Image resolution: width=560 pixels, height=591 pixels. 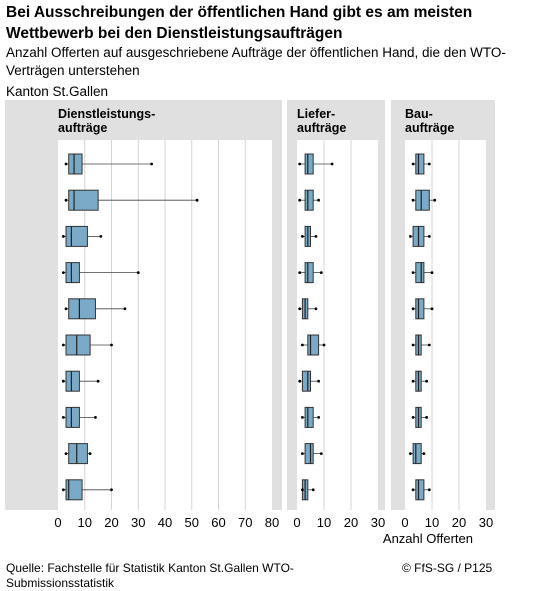 I want to click on panel-title: Dienstleistungs-, so click(x=106, y=114).